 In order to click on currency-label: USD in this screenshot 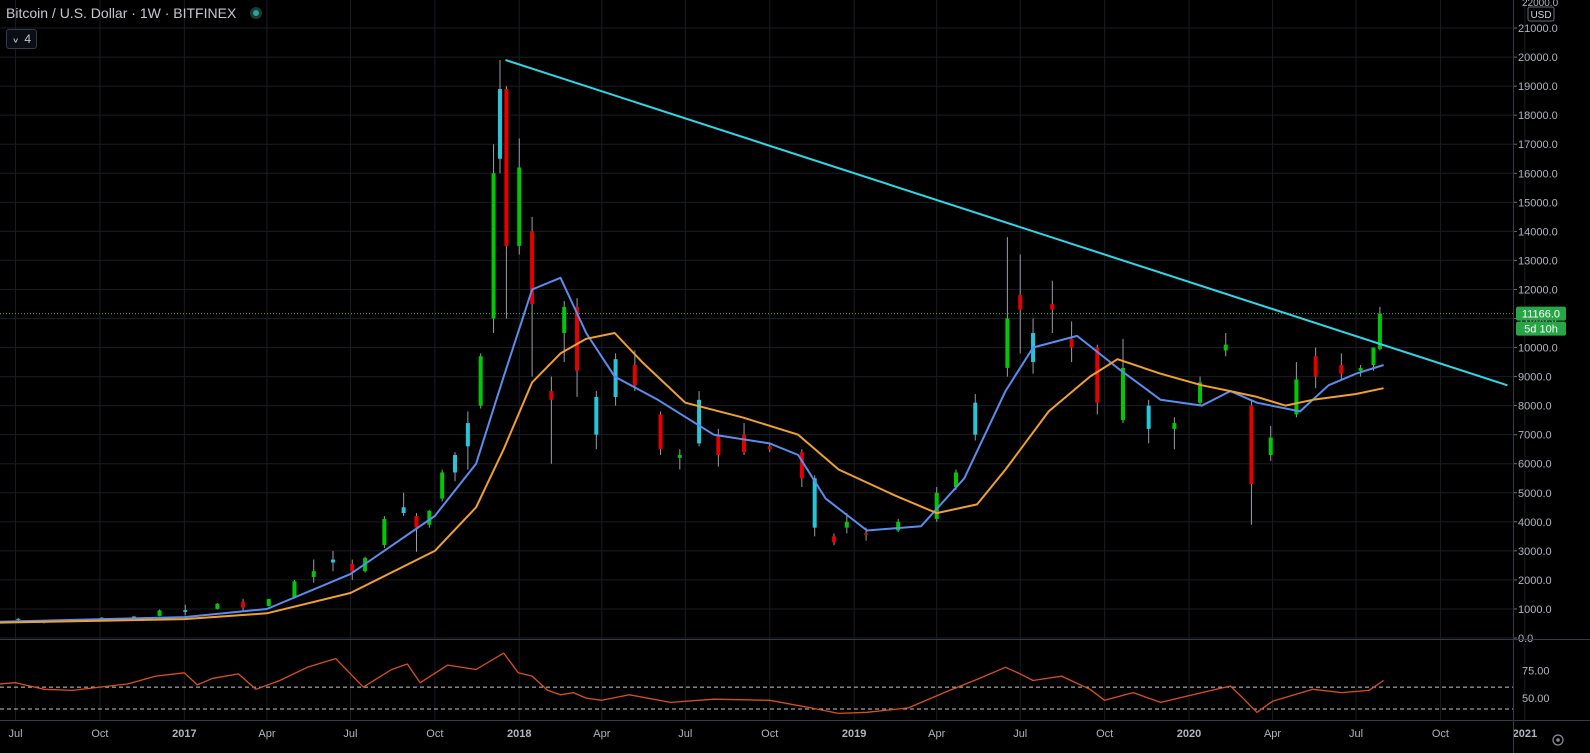, I will do `click(1540, 15)`.